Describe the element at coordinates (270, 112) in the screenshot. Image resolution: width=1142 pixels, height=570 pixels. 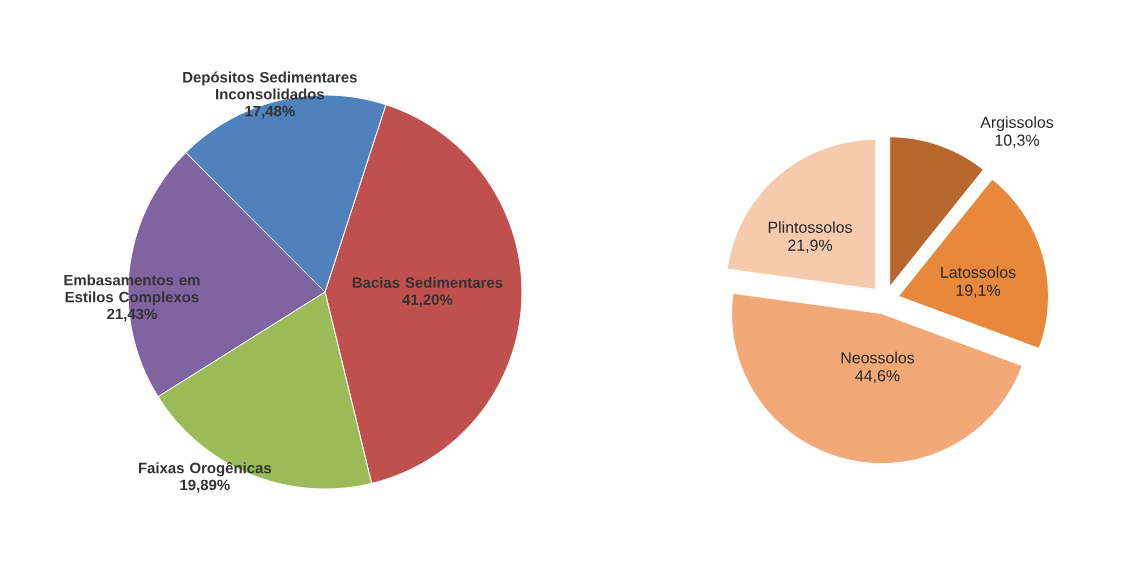
I see `data-label: 17,48%` at that location.